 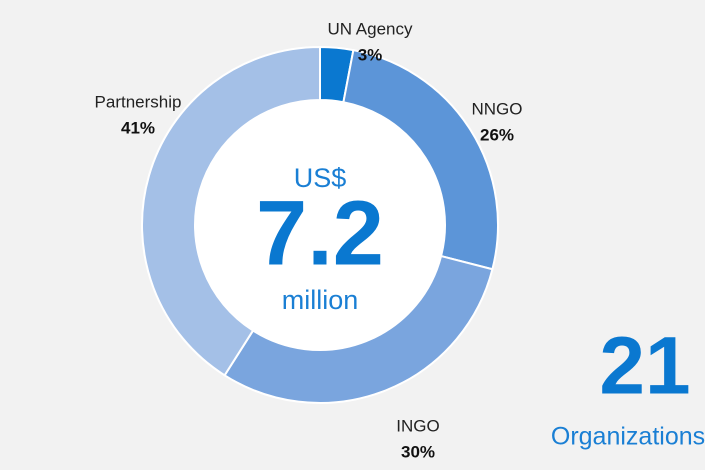 I want to click on slice-label: INGO, so click(x=417, y=425).